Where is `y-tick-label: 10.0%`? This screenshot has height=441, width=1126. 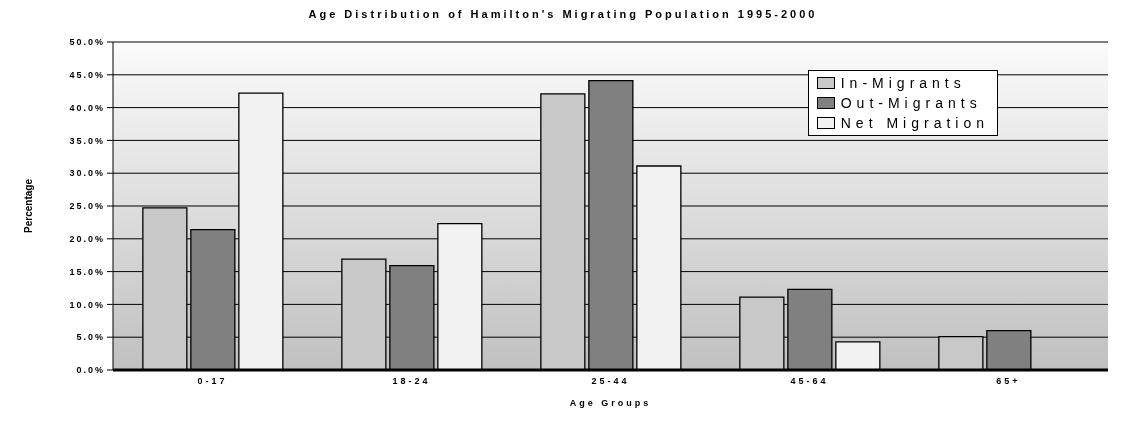
y-tick-label: 10.0% is located at coordinates (87, 304).